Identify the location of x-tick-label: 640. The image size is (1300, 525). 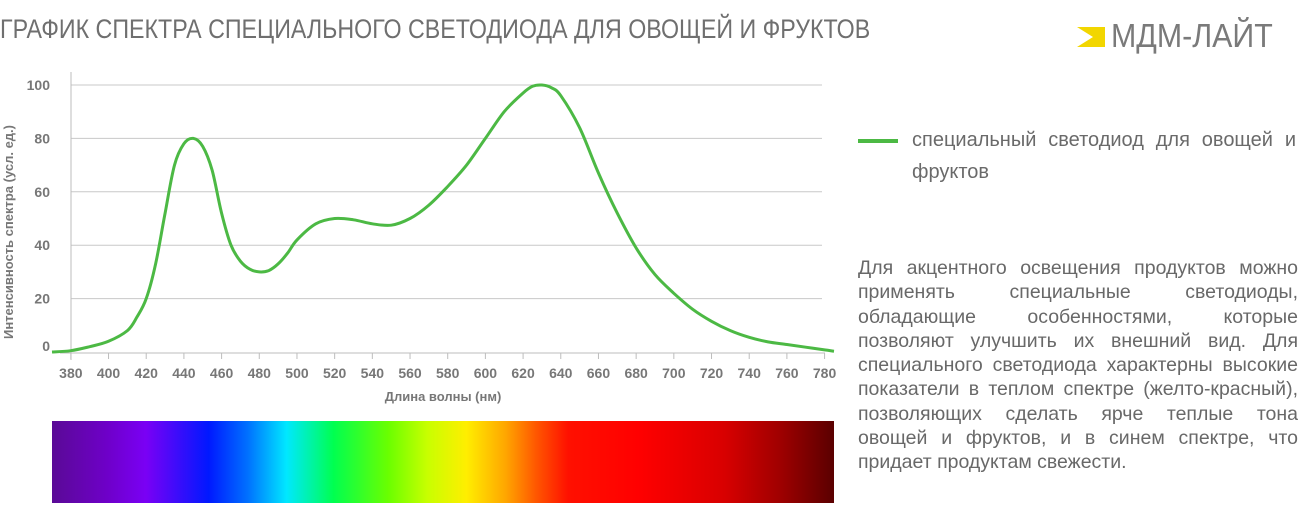
(561, 373).